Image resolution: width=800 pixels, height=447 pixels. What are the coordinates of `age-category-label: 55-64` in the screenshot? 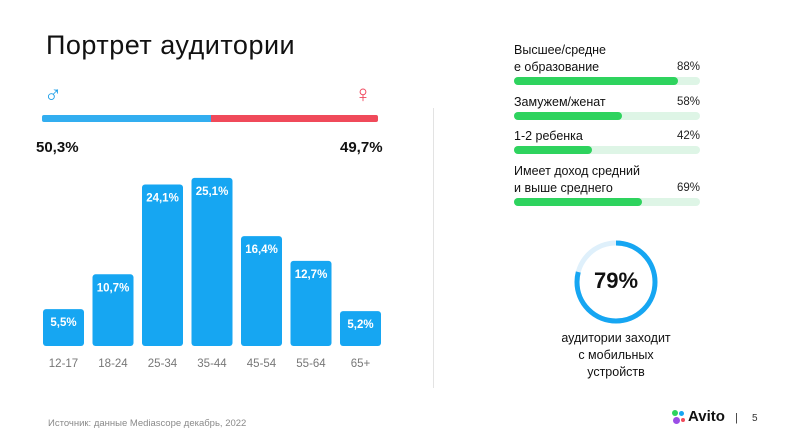 It's located at (311, 364).